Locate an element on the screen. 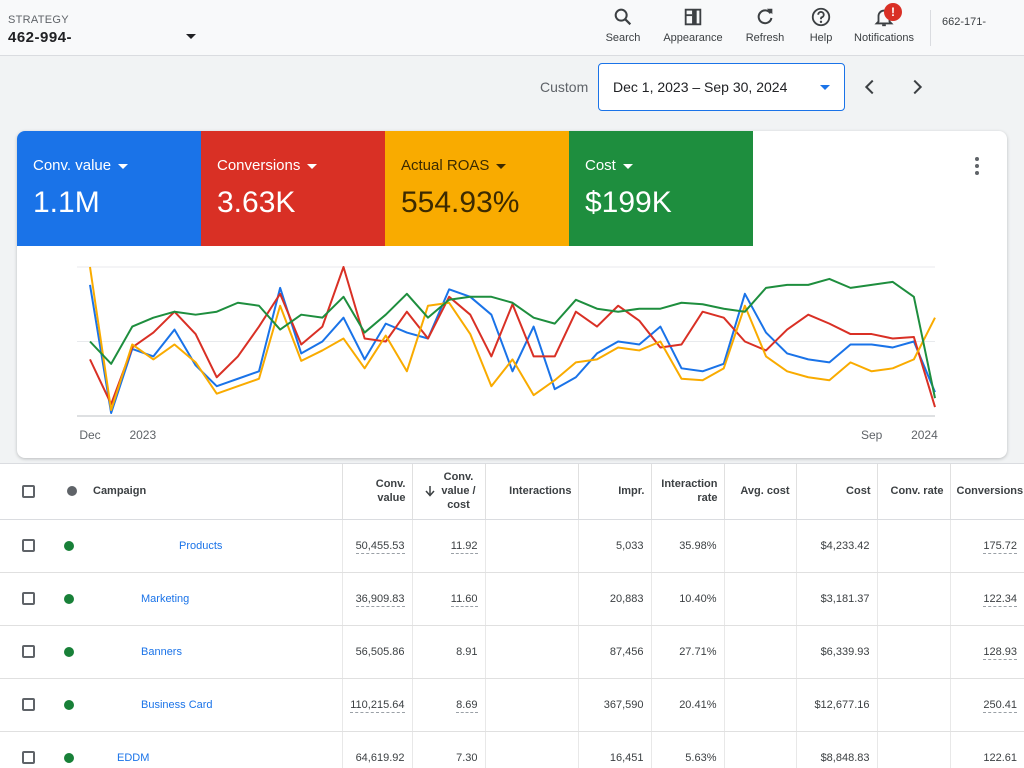 This screenshot has width=1024, height=768. campaign-name-link: Marketing is located at coordinates (165, 598).